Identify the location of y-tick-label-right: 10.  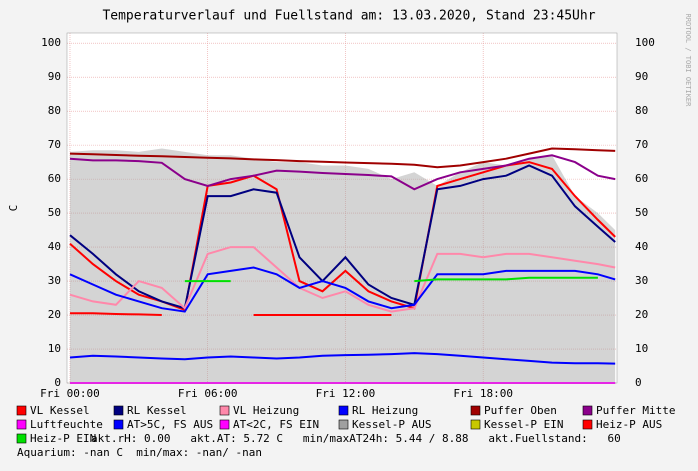
(641, 348).